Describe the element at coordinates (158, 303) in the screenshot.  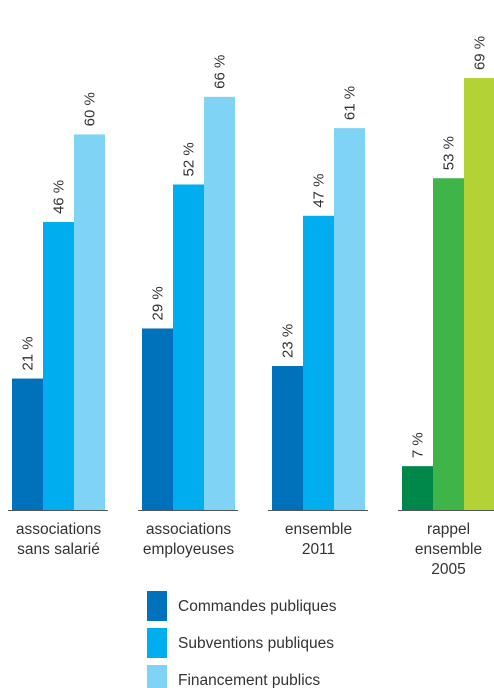
I see `data-label-g2-s1: 29 %` at that location.